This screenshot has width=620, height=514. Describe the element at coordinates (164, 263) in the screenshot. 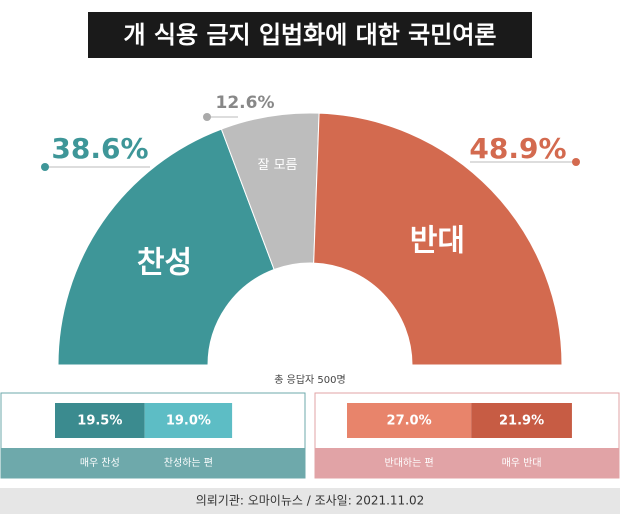

I see `segment-label: 찬성` at that location.